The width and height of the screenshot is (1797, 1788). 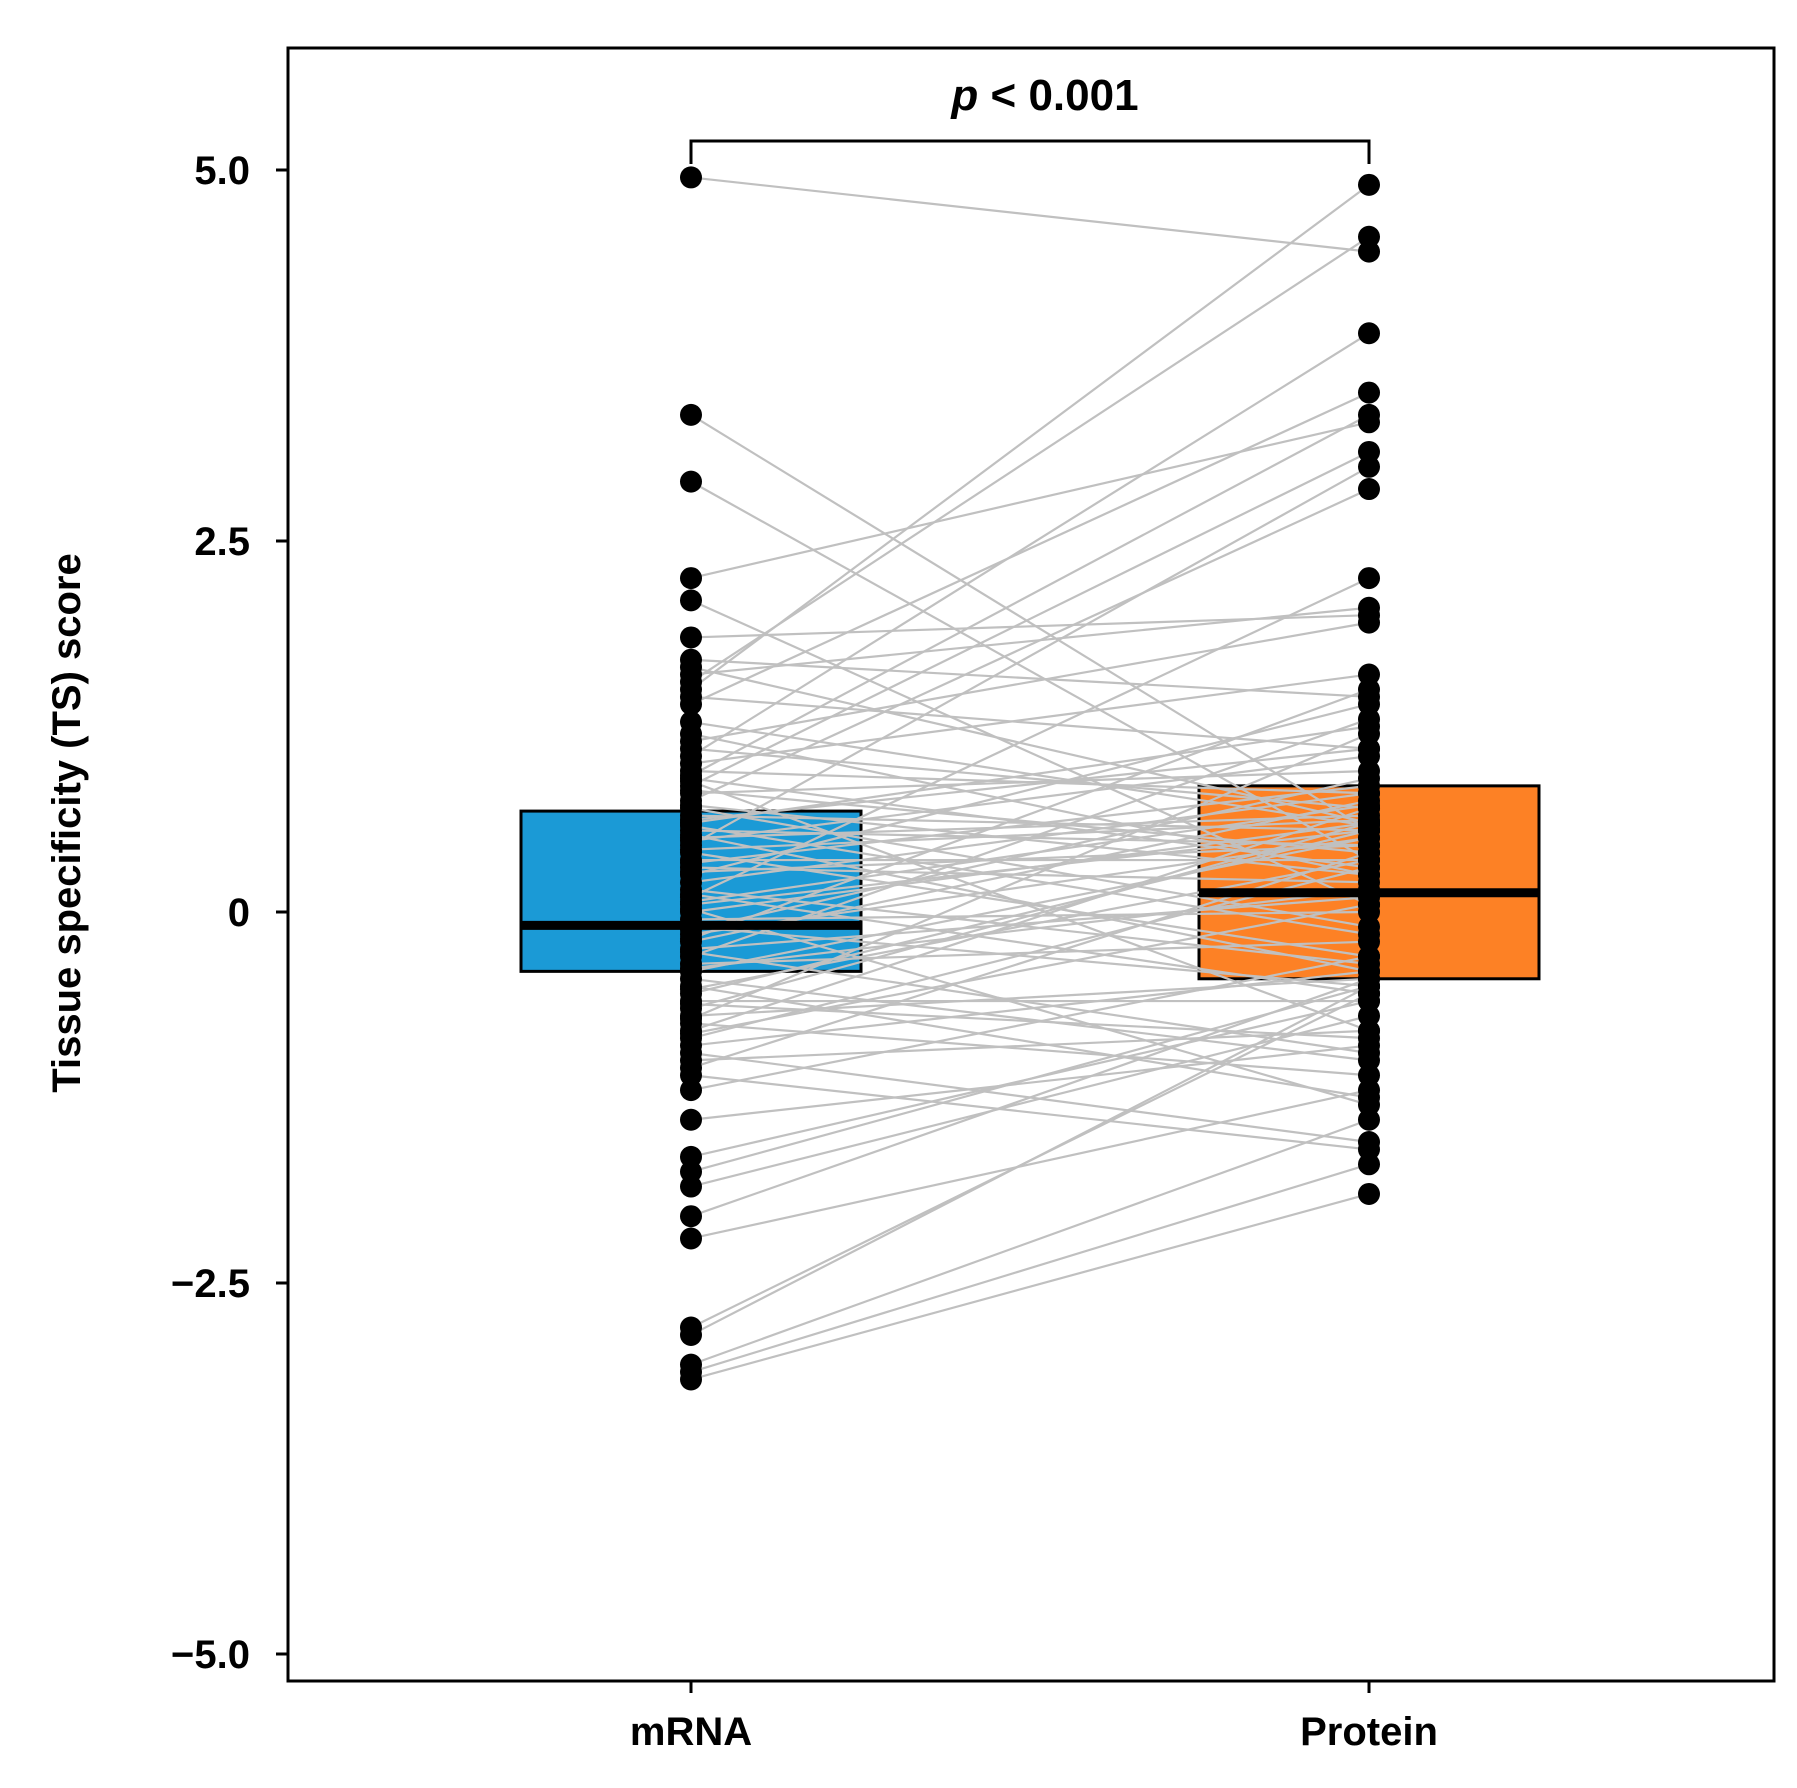 I want to click on y-axis-title: Tissue specificity (TS) score, so click(x=67, y=822).